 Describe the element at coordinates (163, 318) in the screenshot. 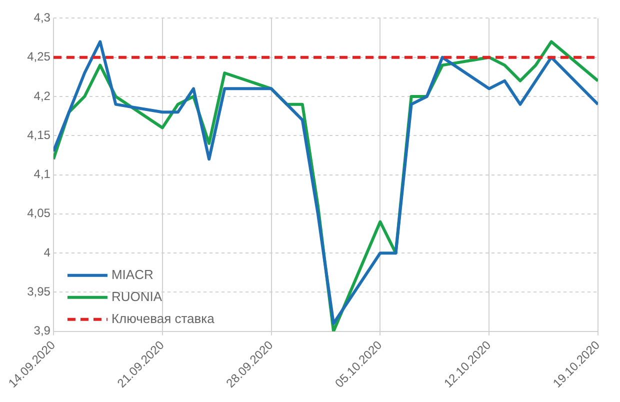

I see `legend-label: Ключевая ставка` at that location.